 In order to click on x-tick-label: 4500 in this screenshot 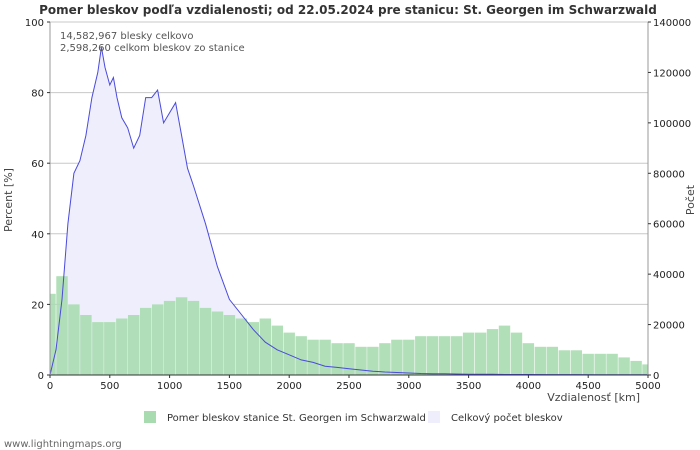, I will do `click(587, 386)`.